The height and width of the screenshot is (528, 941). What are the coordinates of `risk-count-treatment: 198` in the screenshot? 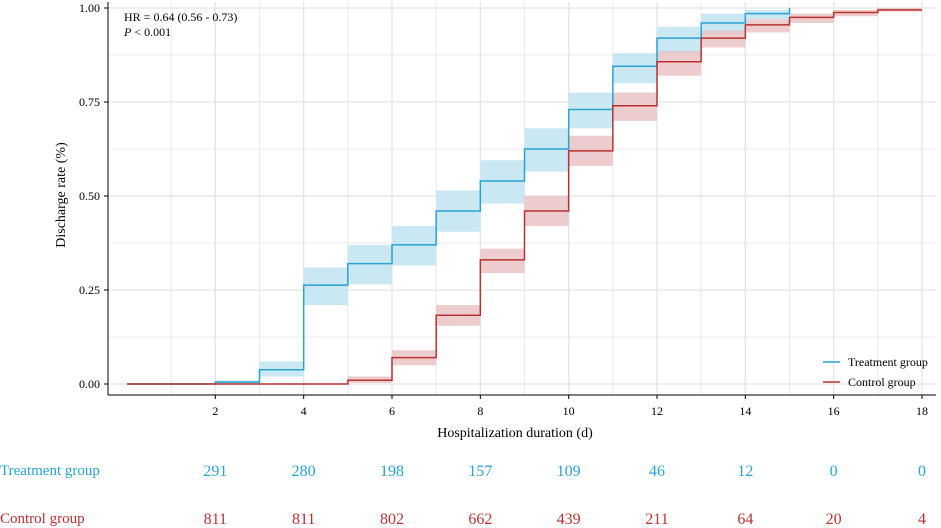 It's located at (392, 471).